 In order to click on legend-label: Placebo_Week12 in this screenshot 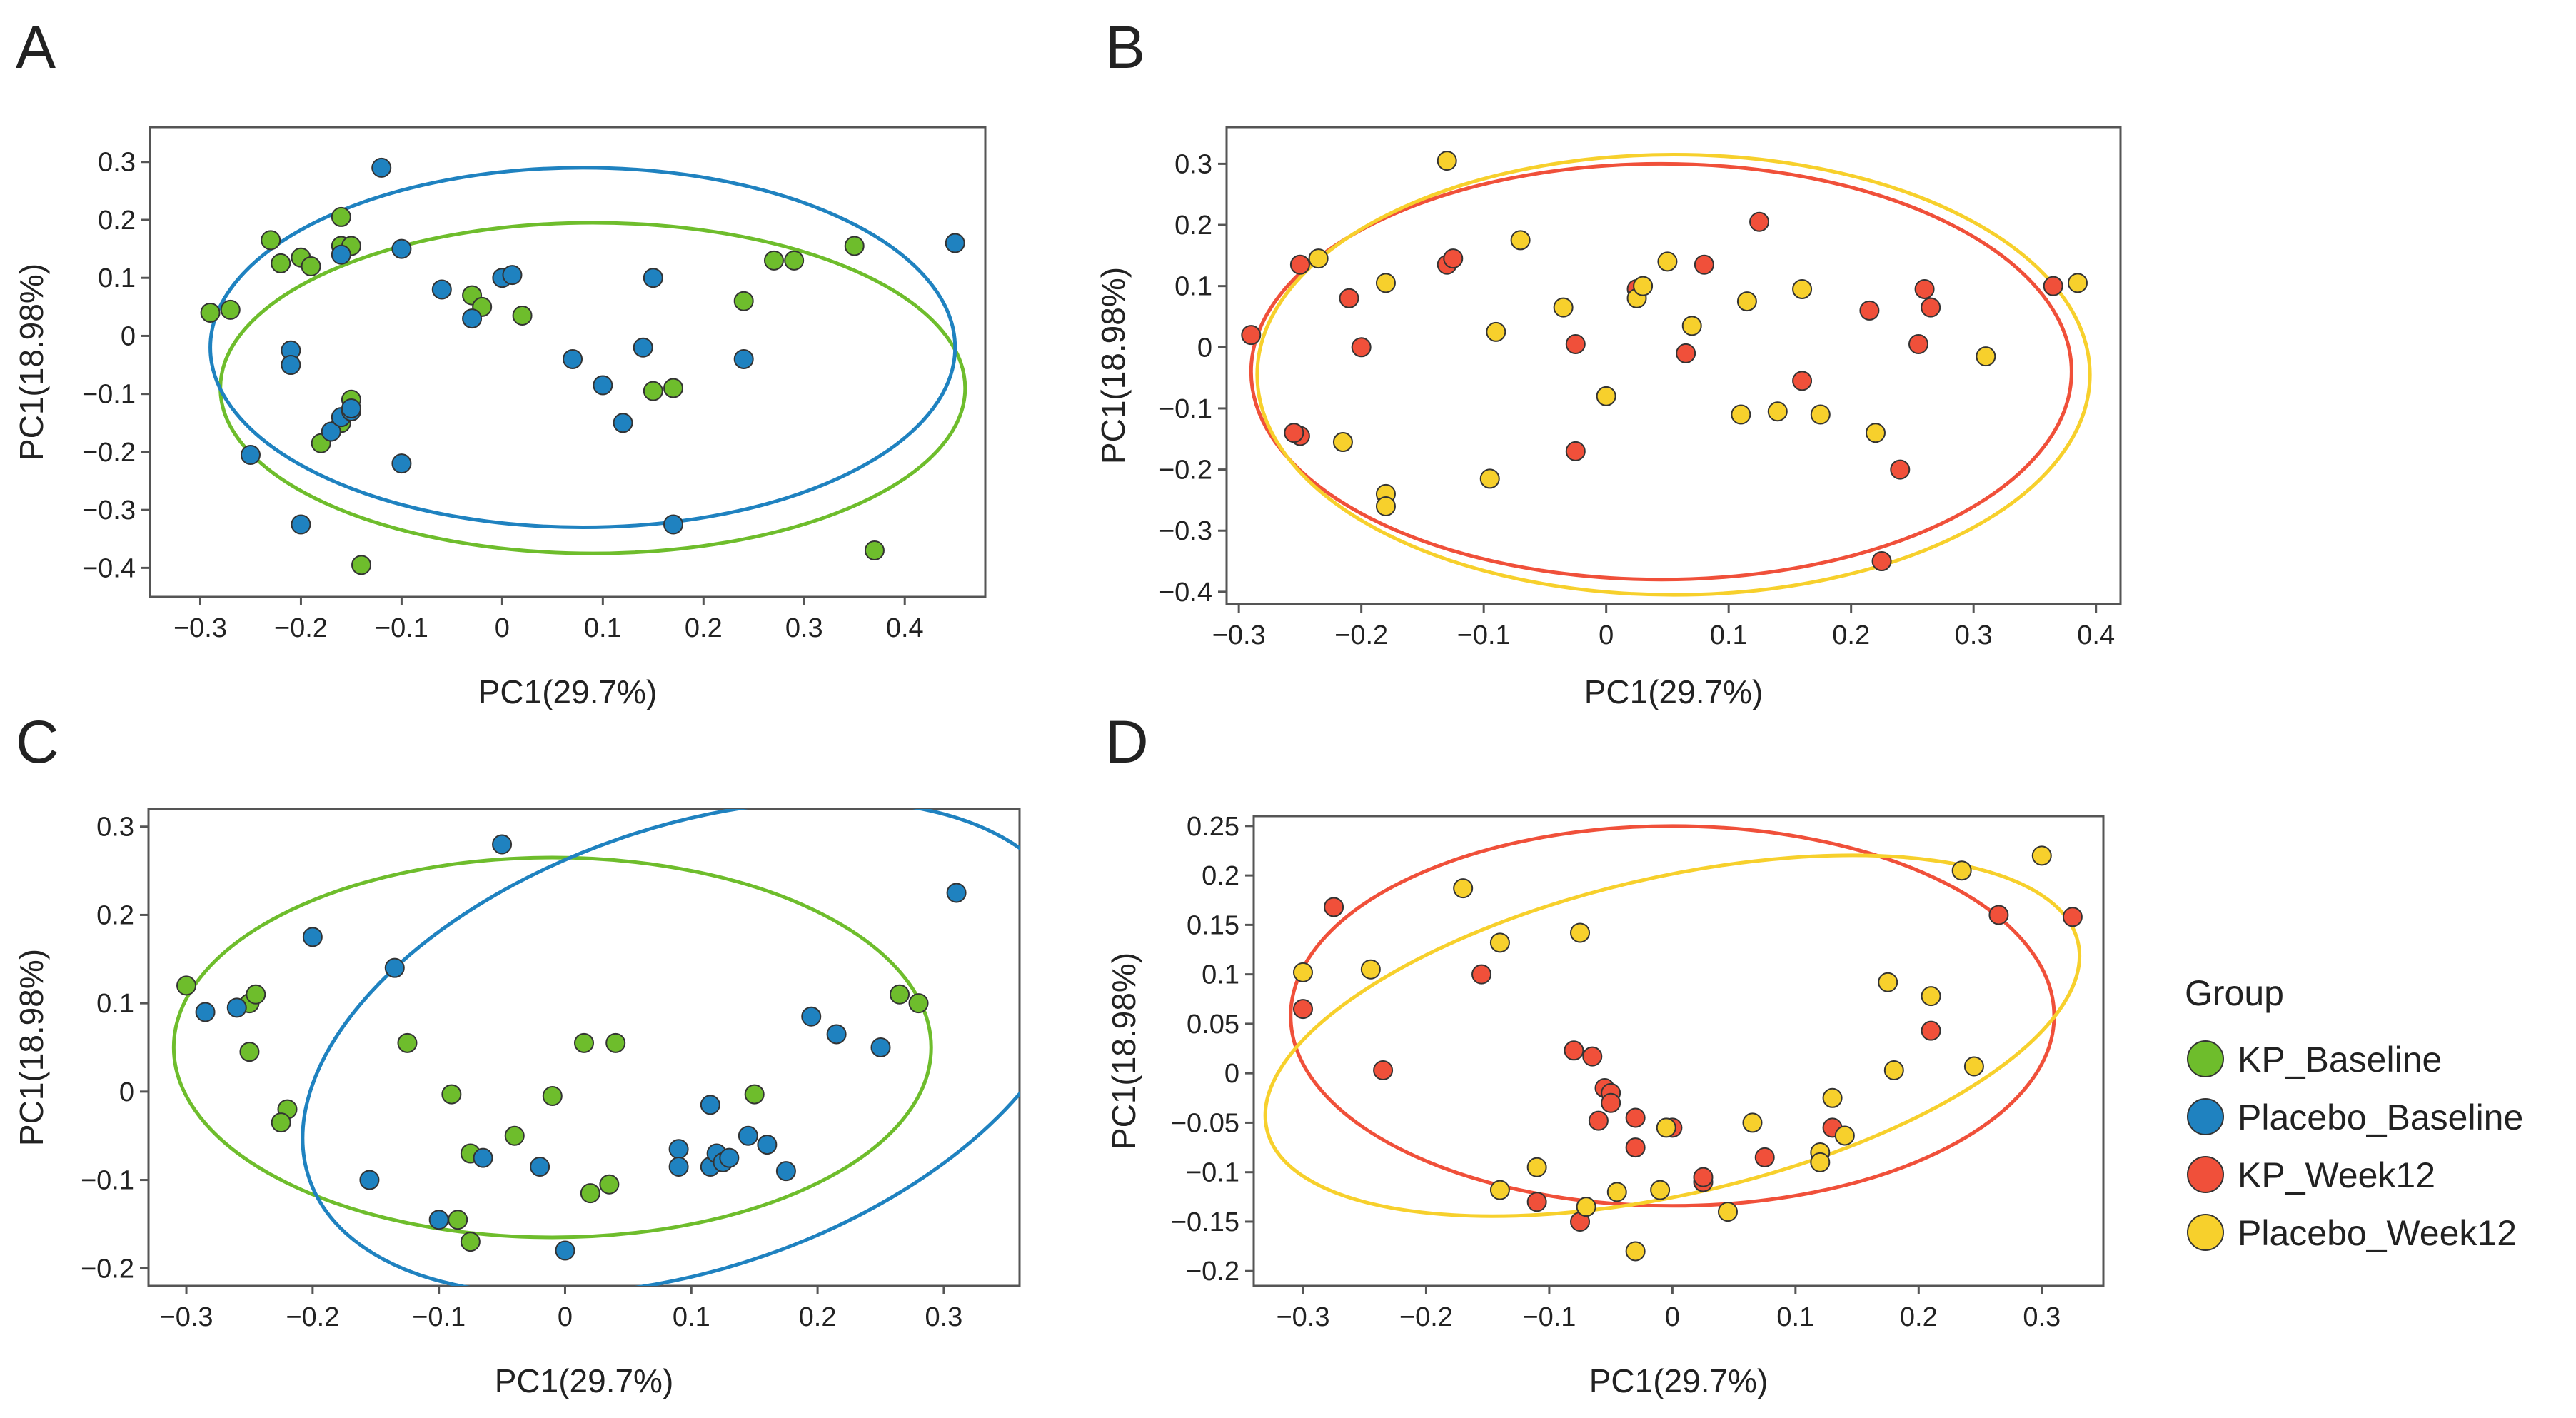, I will do `click(2377, 1233)`.